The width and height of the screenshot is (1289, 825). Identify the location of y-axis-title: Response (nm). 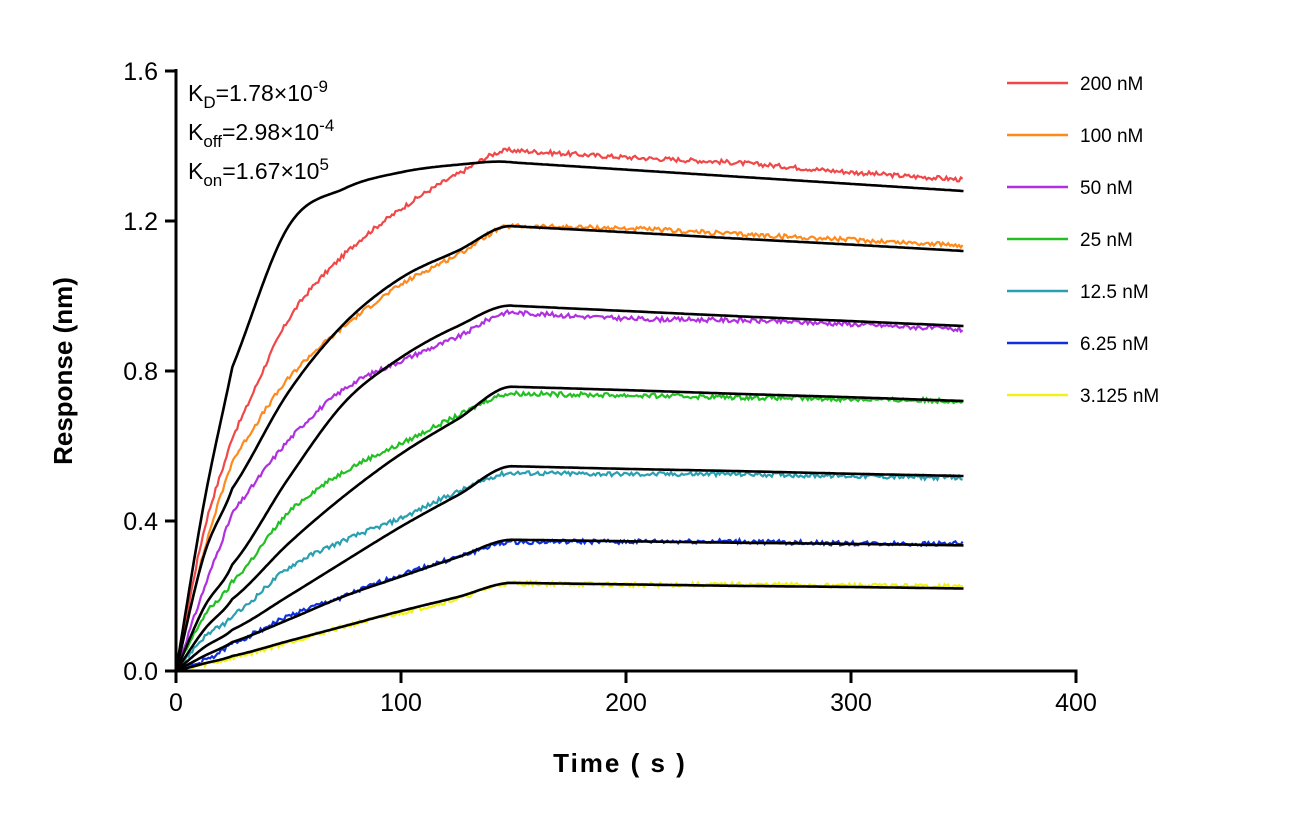
(63, 371).